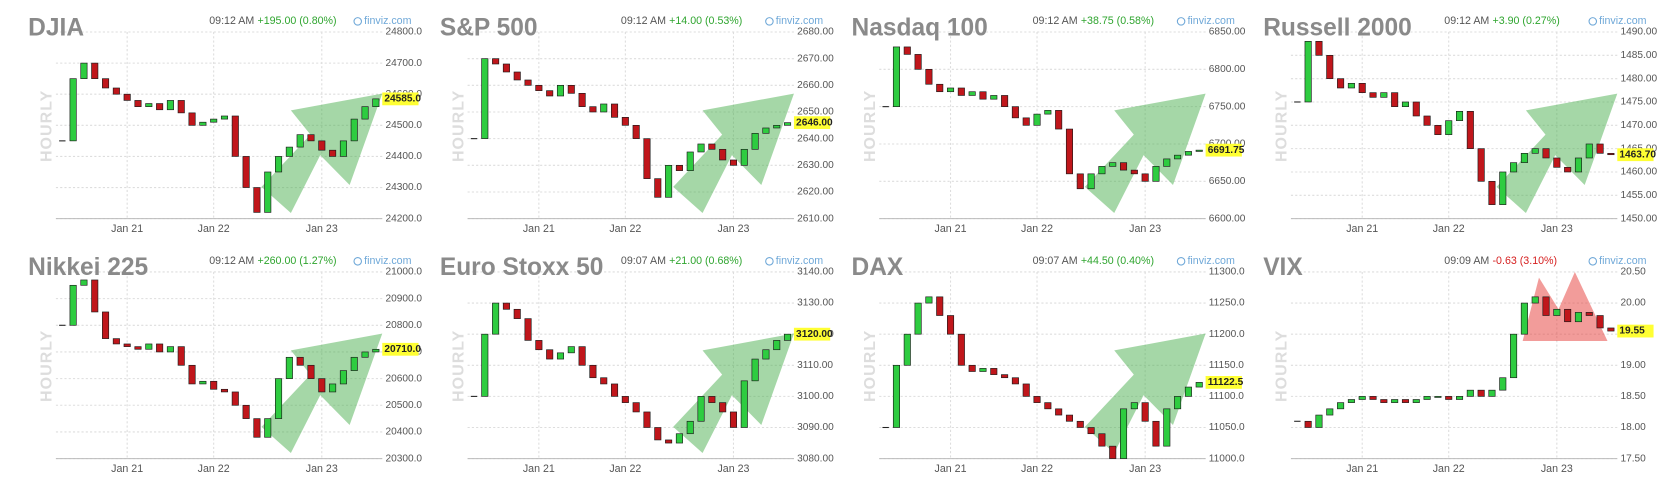 Image resolution: width=1670 pixels, height=497 pixels. Describe the element at coordinates (403, 298) in the screenshot. I see `y-tick-label: 20900.0` at that location.